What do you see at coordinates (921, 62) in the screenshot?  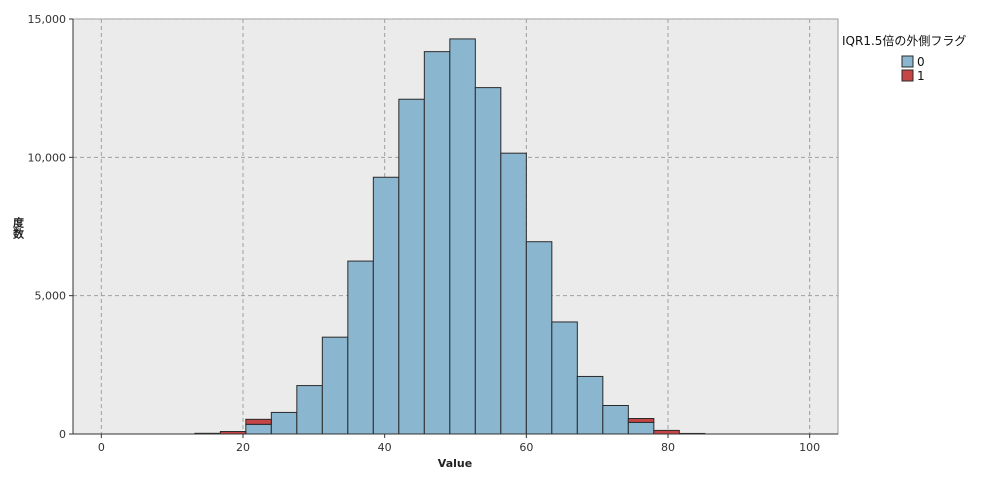 I see `legend-label-0: 0` at bounding box center [921, 62].